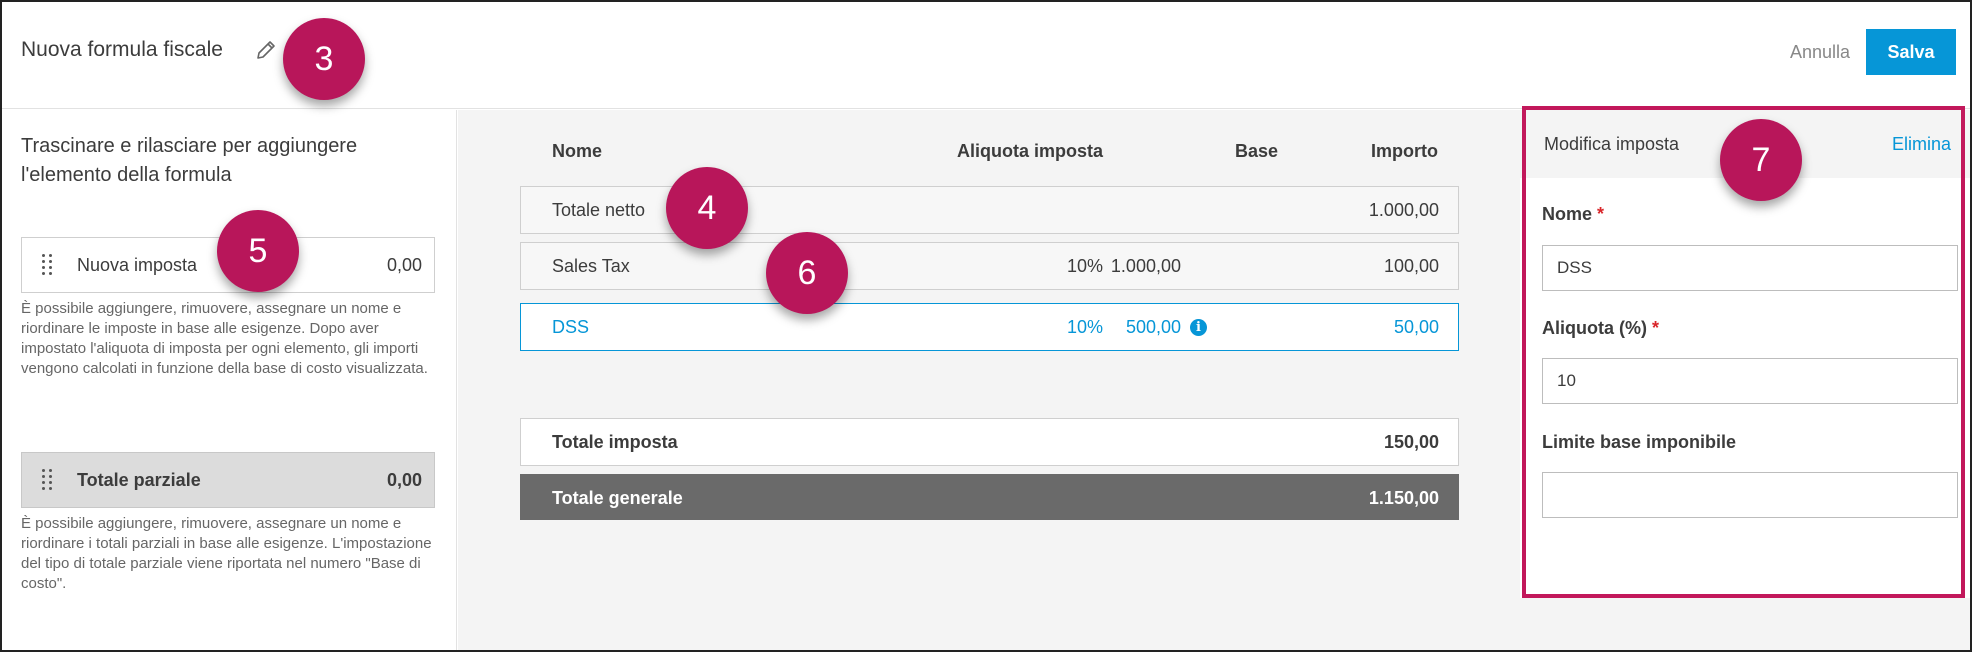 The width and height of the screenshot is (1972, 652). I want to click on table-row-dss: DSS 10% 500,00 i 50,00, so click(989, 327).